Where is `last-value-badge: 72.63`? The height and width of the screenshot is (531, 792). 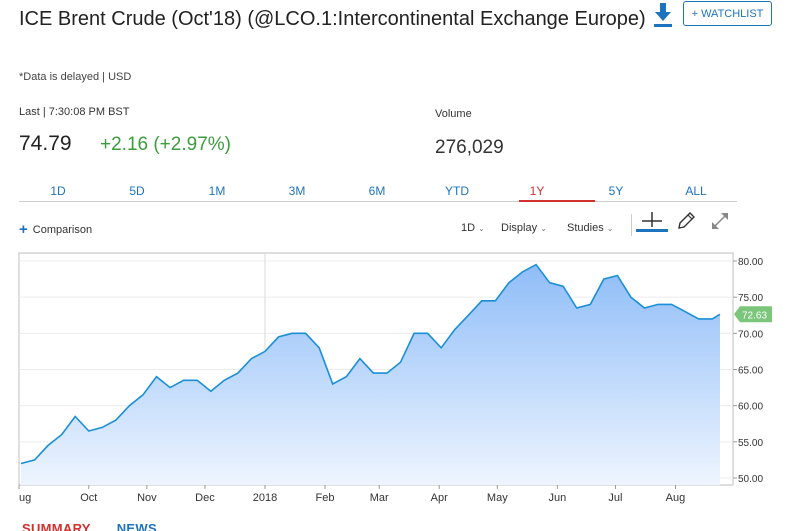
last-value-badge: 72.63 is located at coordinates (753, 314).